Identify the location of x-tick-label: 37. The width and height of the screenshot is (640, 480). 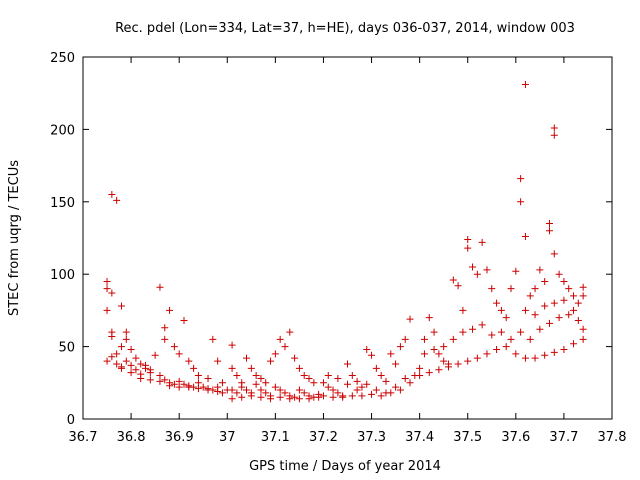
(227, 437).